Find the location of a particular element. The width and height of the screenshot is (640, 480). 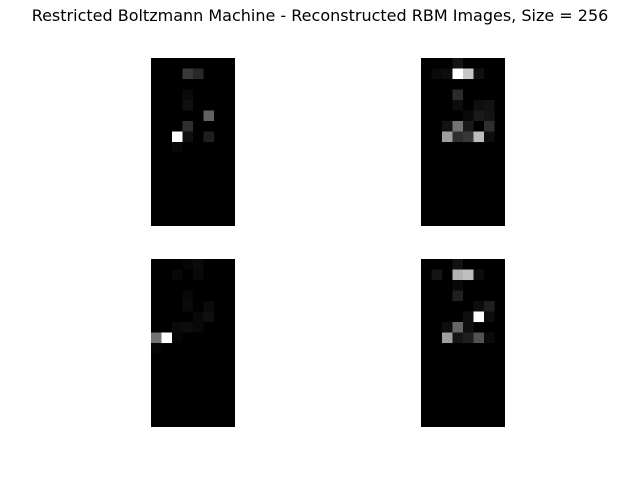

image-panel-3-canvas is located at coordinates (193, 343).